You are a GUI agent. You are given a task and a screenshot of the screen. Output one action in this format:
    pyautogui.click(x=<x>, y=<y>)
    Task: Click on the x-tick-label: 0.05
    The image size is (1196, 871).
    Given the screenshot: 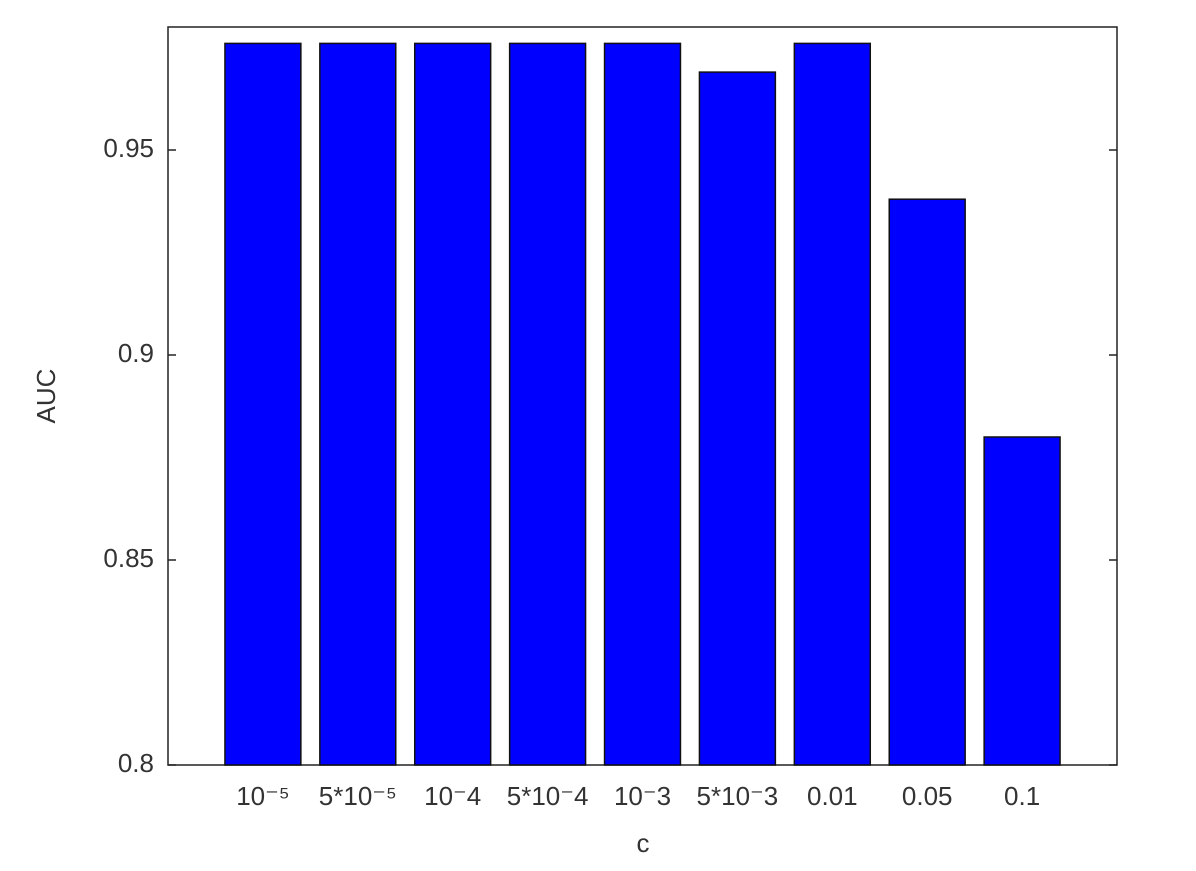 What is the action you would take?
    pyautogui.click(x=927, y=796)
    